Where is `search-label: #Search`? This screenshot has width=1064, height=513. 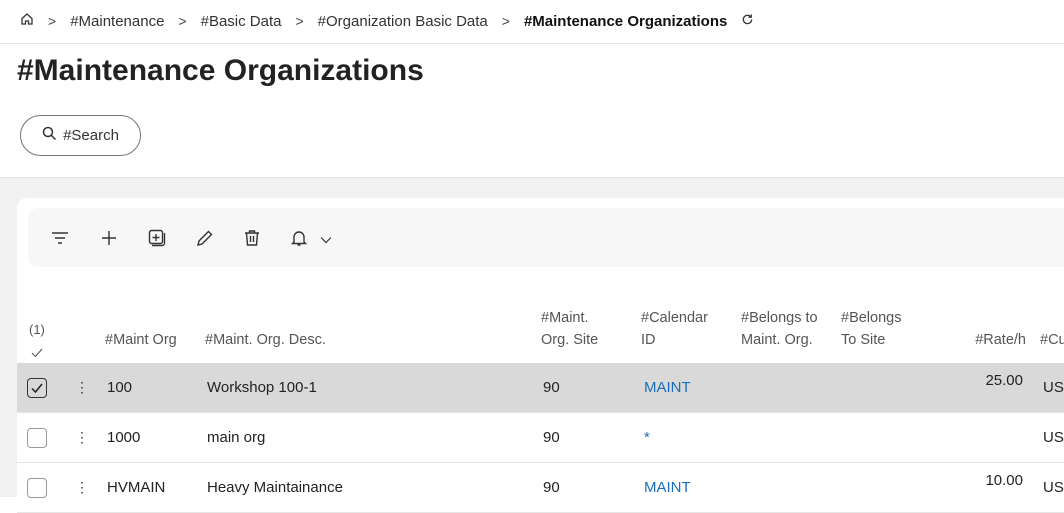 search-label: #Search is located at coordinates (91, 135).